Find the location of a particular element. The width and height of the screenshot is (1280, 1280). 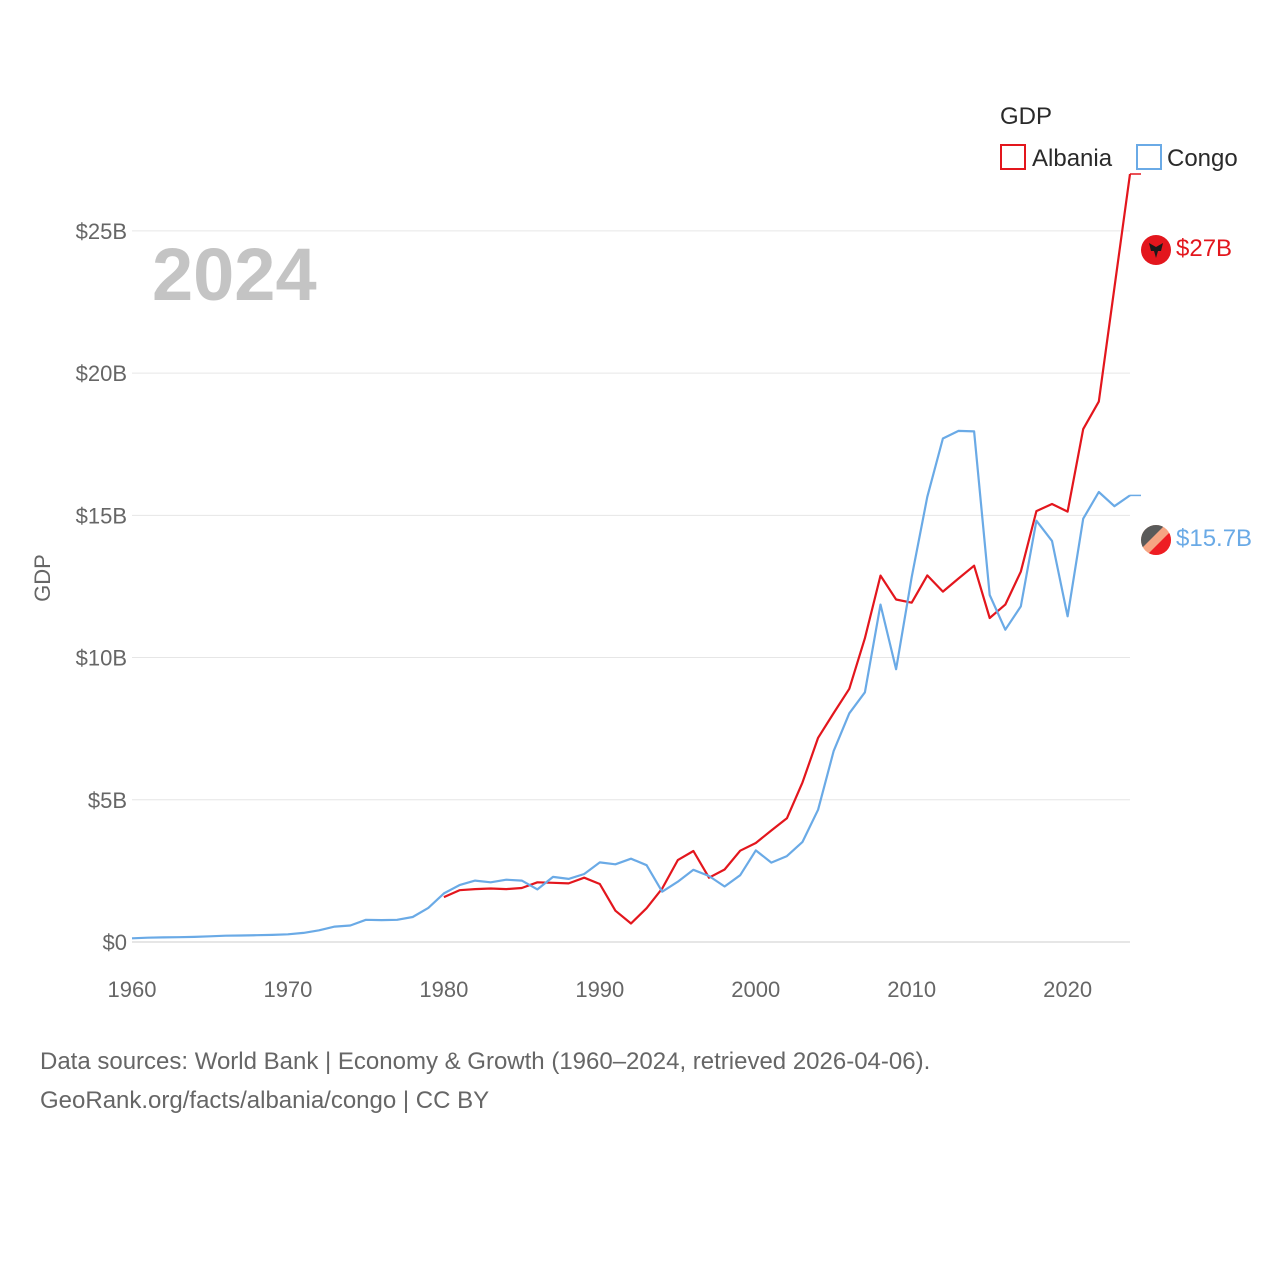

y-axis: $0 $5B $10B $15B $20B $25B is located at coordinates (101, 587).